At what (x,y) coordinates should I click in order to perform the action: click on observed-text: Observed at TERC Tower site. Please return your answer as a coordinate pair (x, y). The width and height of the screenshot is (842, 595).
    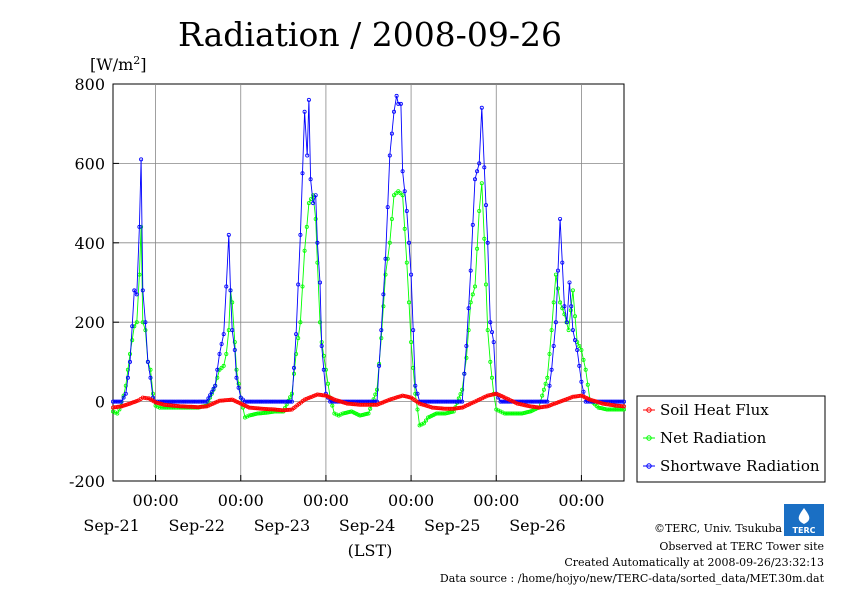
    Looking at the image, I should click on (741, 546).